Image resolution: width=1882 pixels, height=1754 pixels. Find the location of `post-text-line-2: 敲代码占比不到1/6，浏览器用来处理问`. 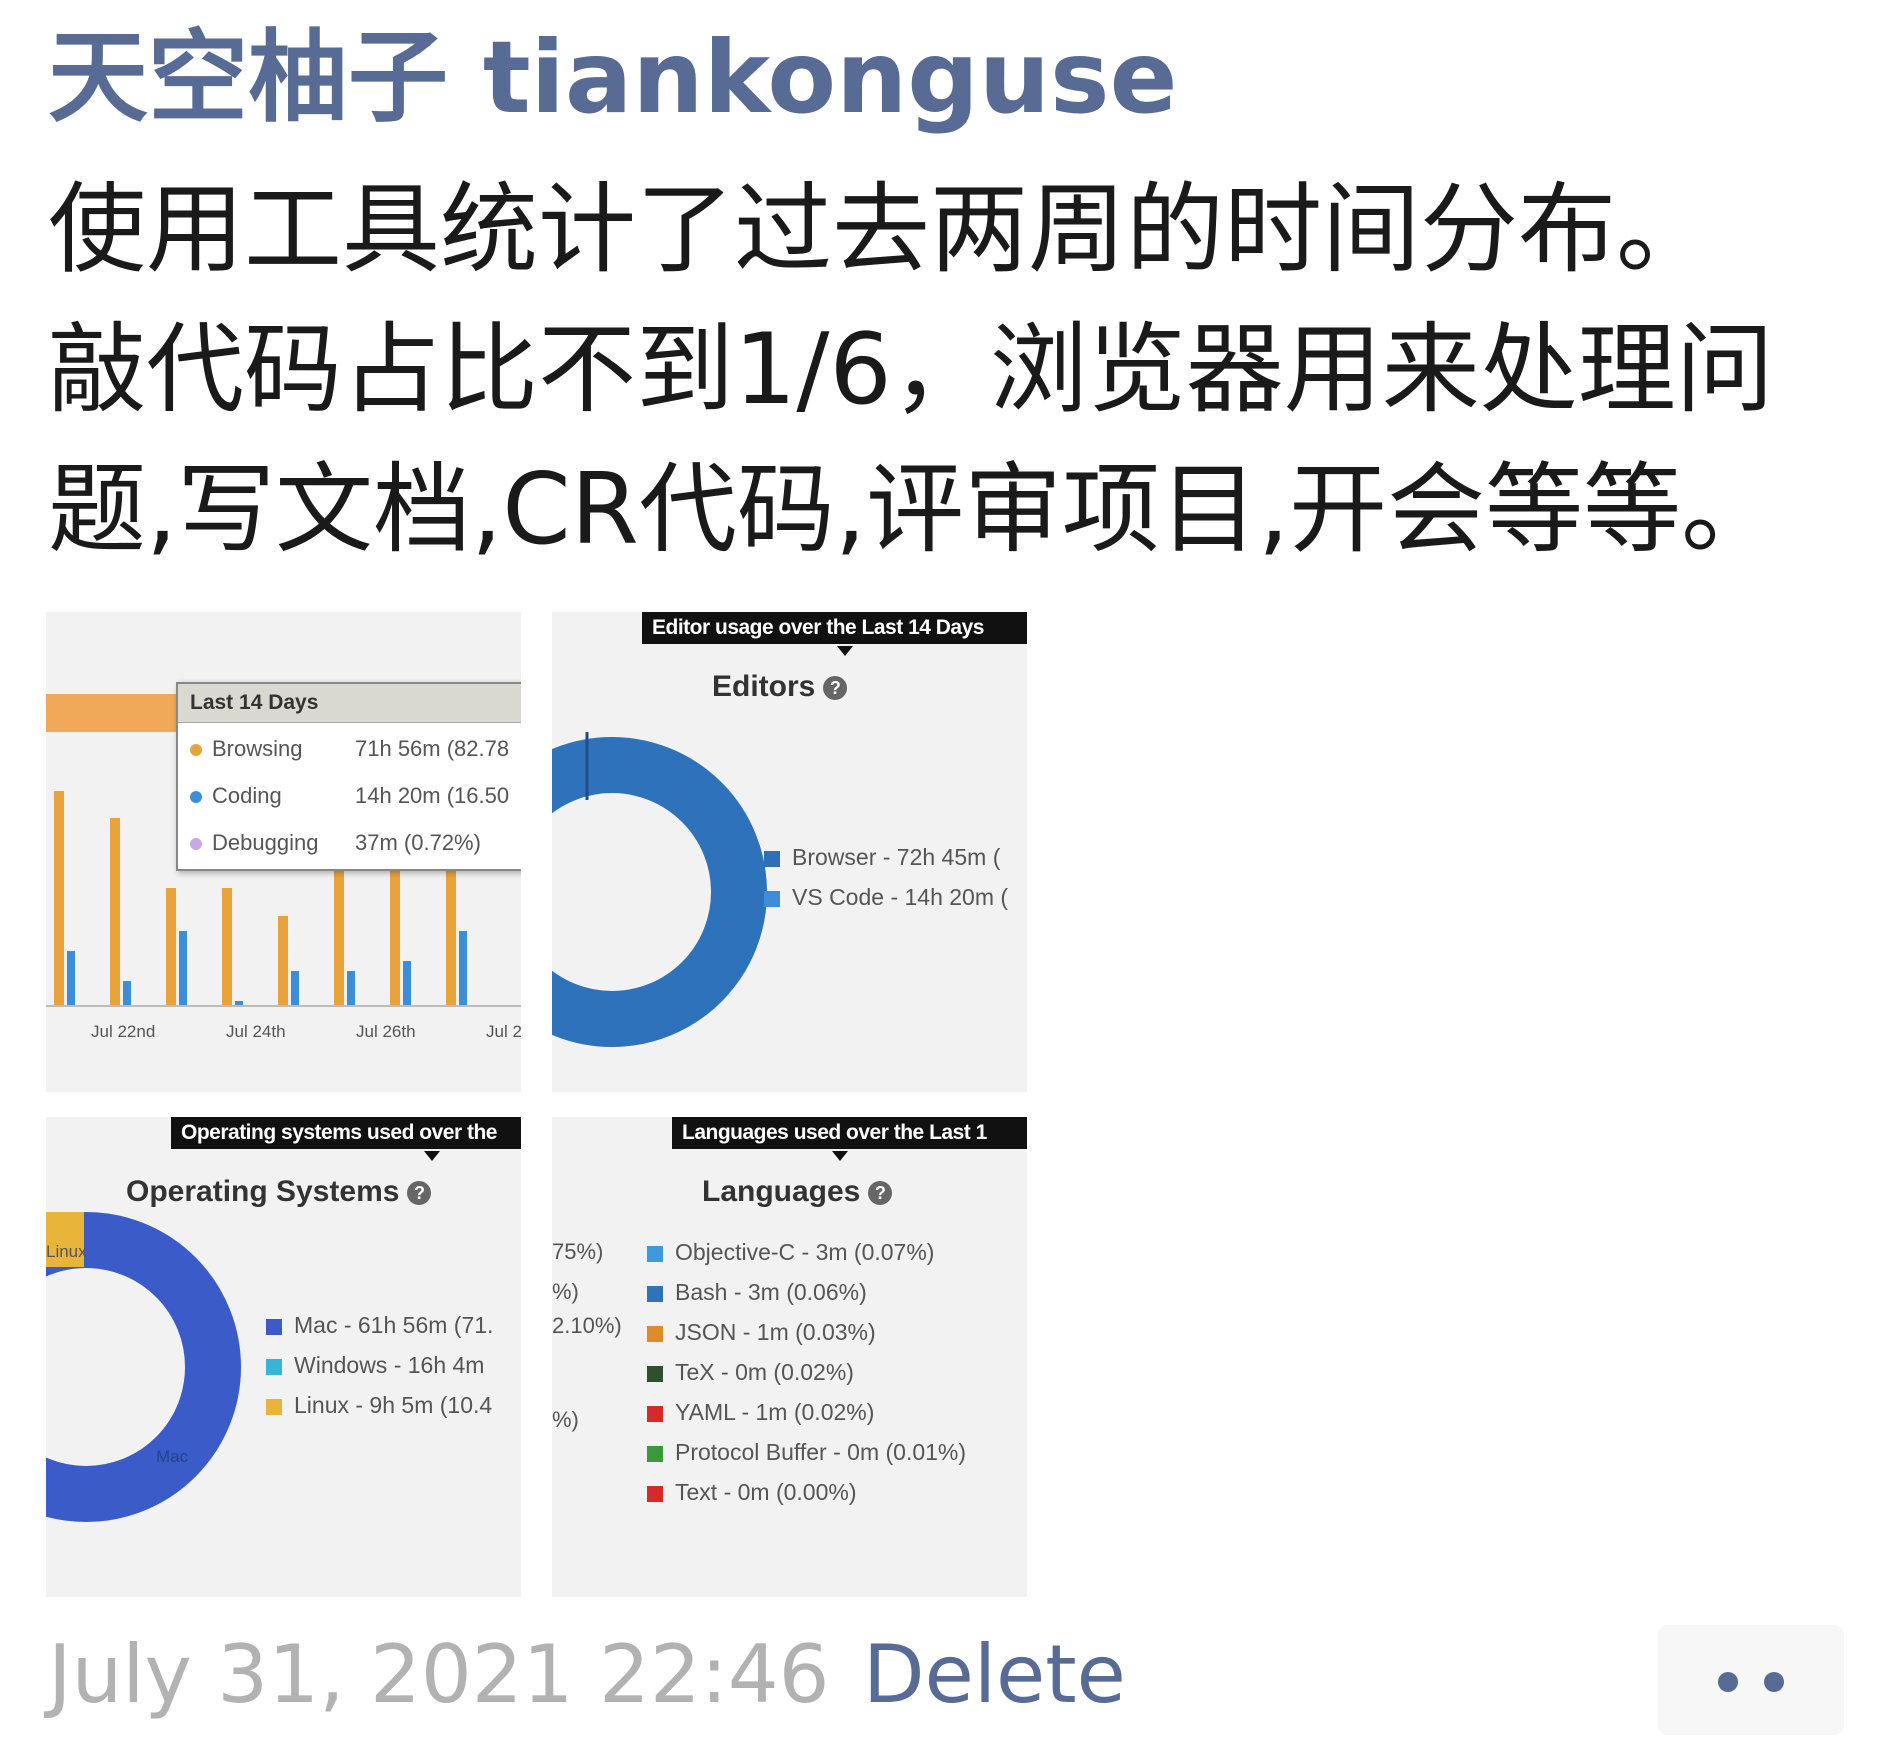

post-text-line-2: 敲代码占比不到1/6，浏览器用来处理问 is located at coordinates (911, 370).